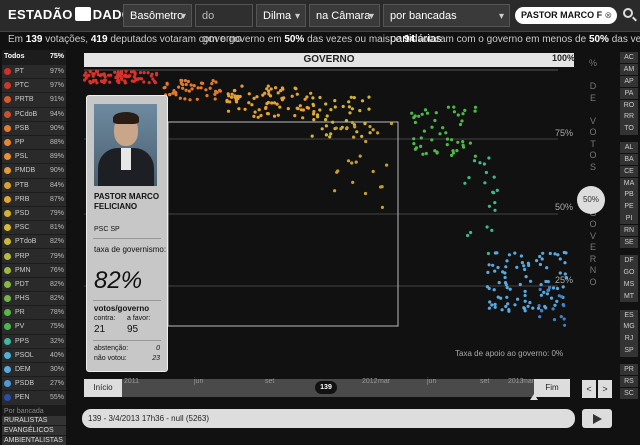  Describe the element at coordinates (34, 355) in the screenshot. I see `sidebar-item-party: PSOL 40%` at that location.